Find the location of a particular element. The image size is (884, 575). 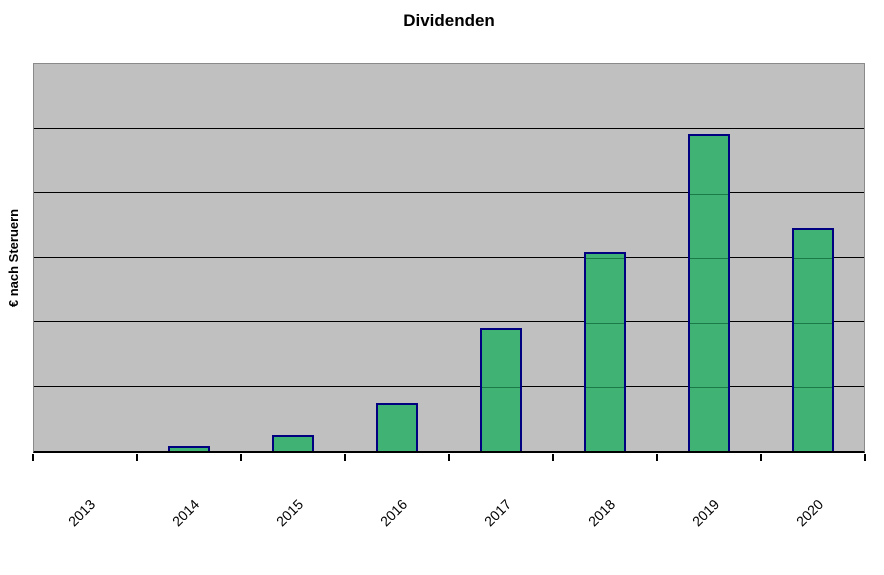

bar-2018 is located at coordinates (605, 351).